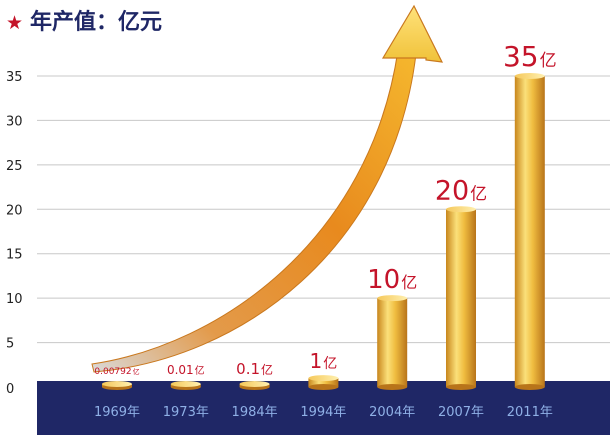  I want to click on x-axis-labels: 1969年 1973年 1984年 1994年 2004年 2007年 2011年, so click(323, 412).